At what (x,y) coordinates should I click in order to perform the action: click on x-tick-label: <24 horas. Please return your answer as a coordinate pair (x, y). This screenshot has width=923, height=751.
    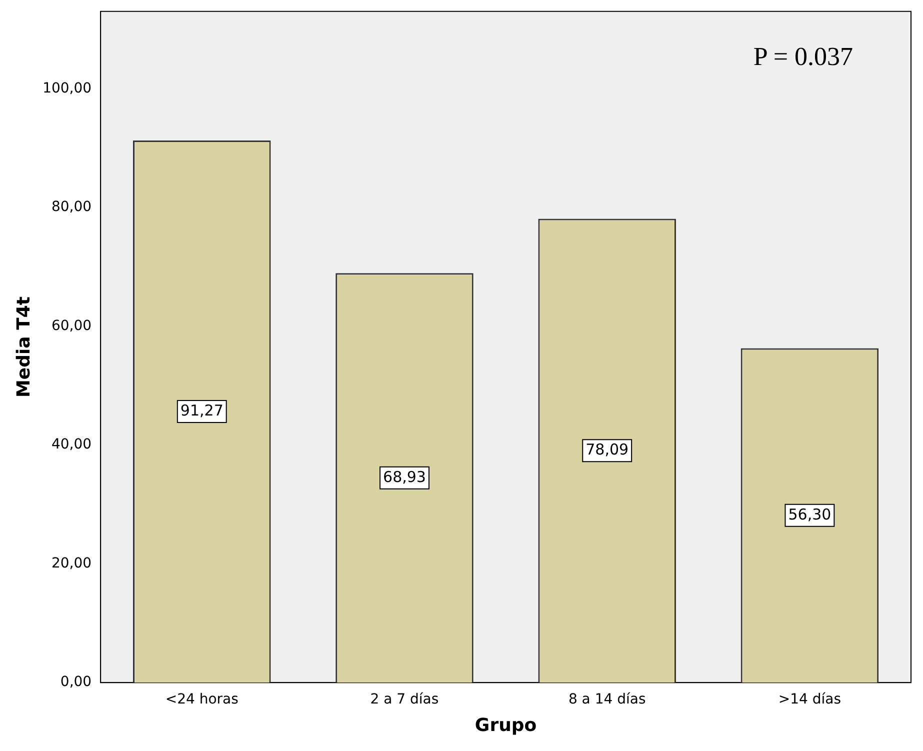
    Looking at the image, I should click on (201, 700).